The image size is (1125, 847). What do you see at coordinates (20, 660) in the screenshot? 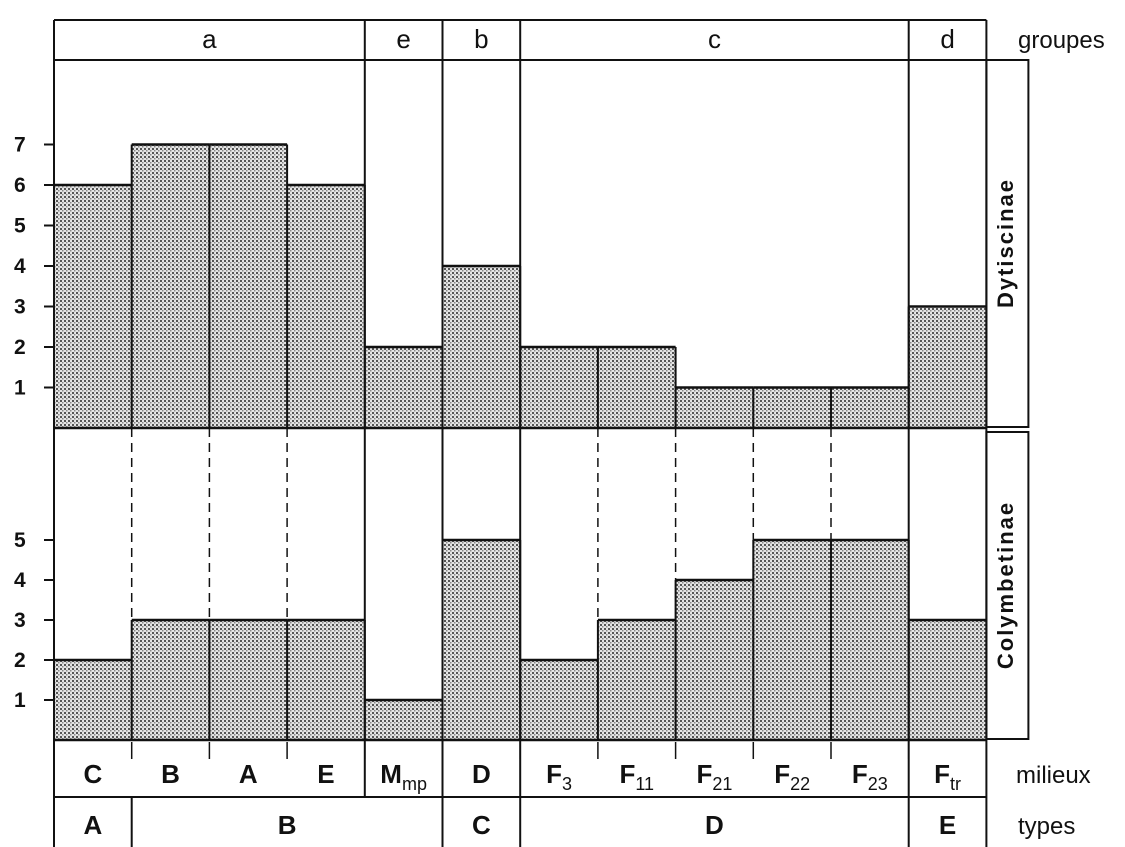
I see `colymbetinae-ytick-label: 2` at bounding box center [20, 660].